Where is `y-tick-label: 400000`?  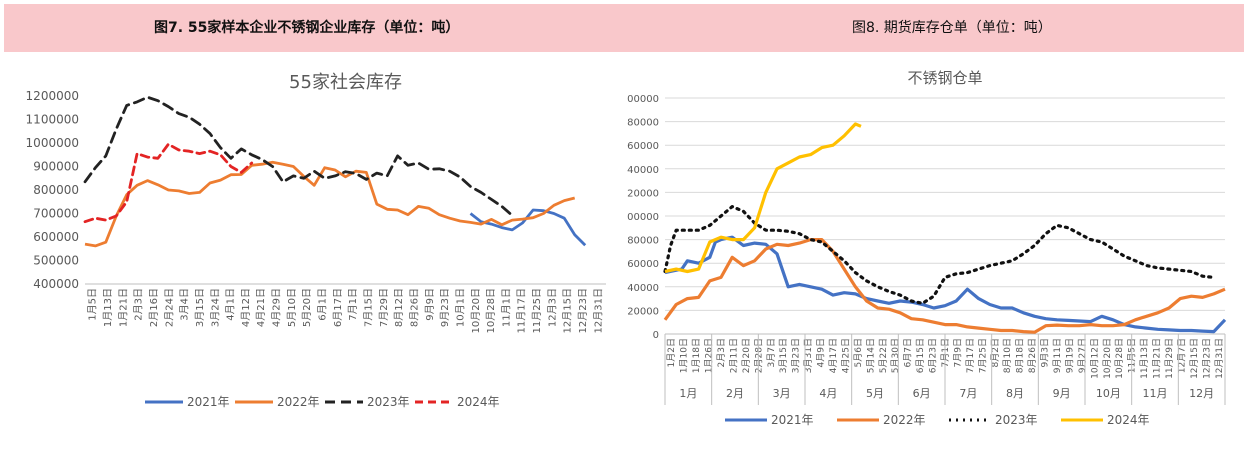 y-tick-label: 400000 is located at coordinates (56, 284).